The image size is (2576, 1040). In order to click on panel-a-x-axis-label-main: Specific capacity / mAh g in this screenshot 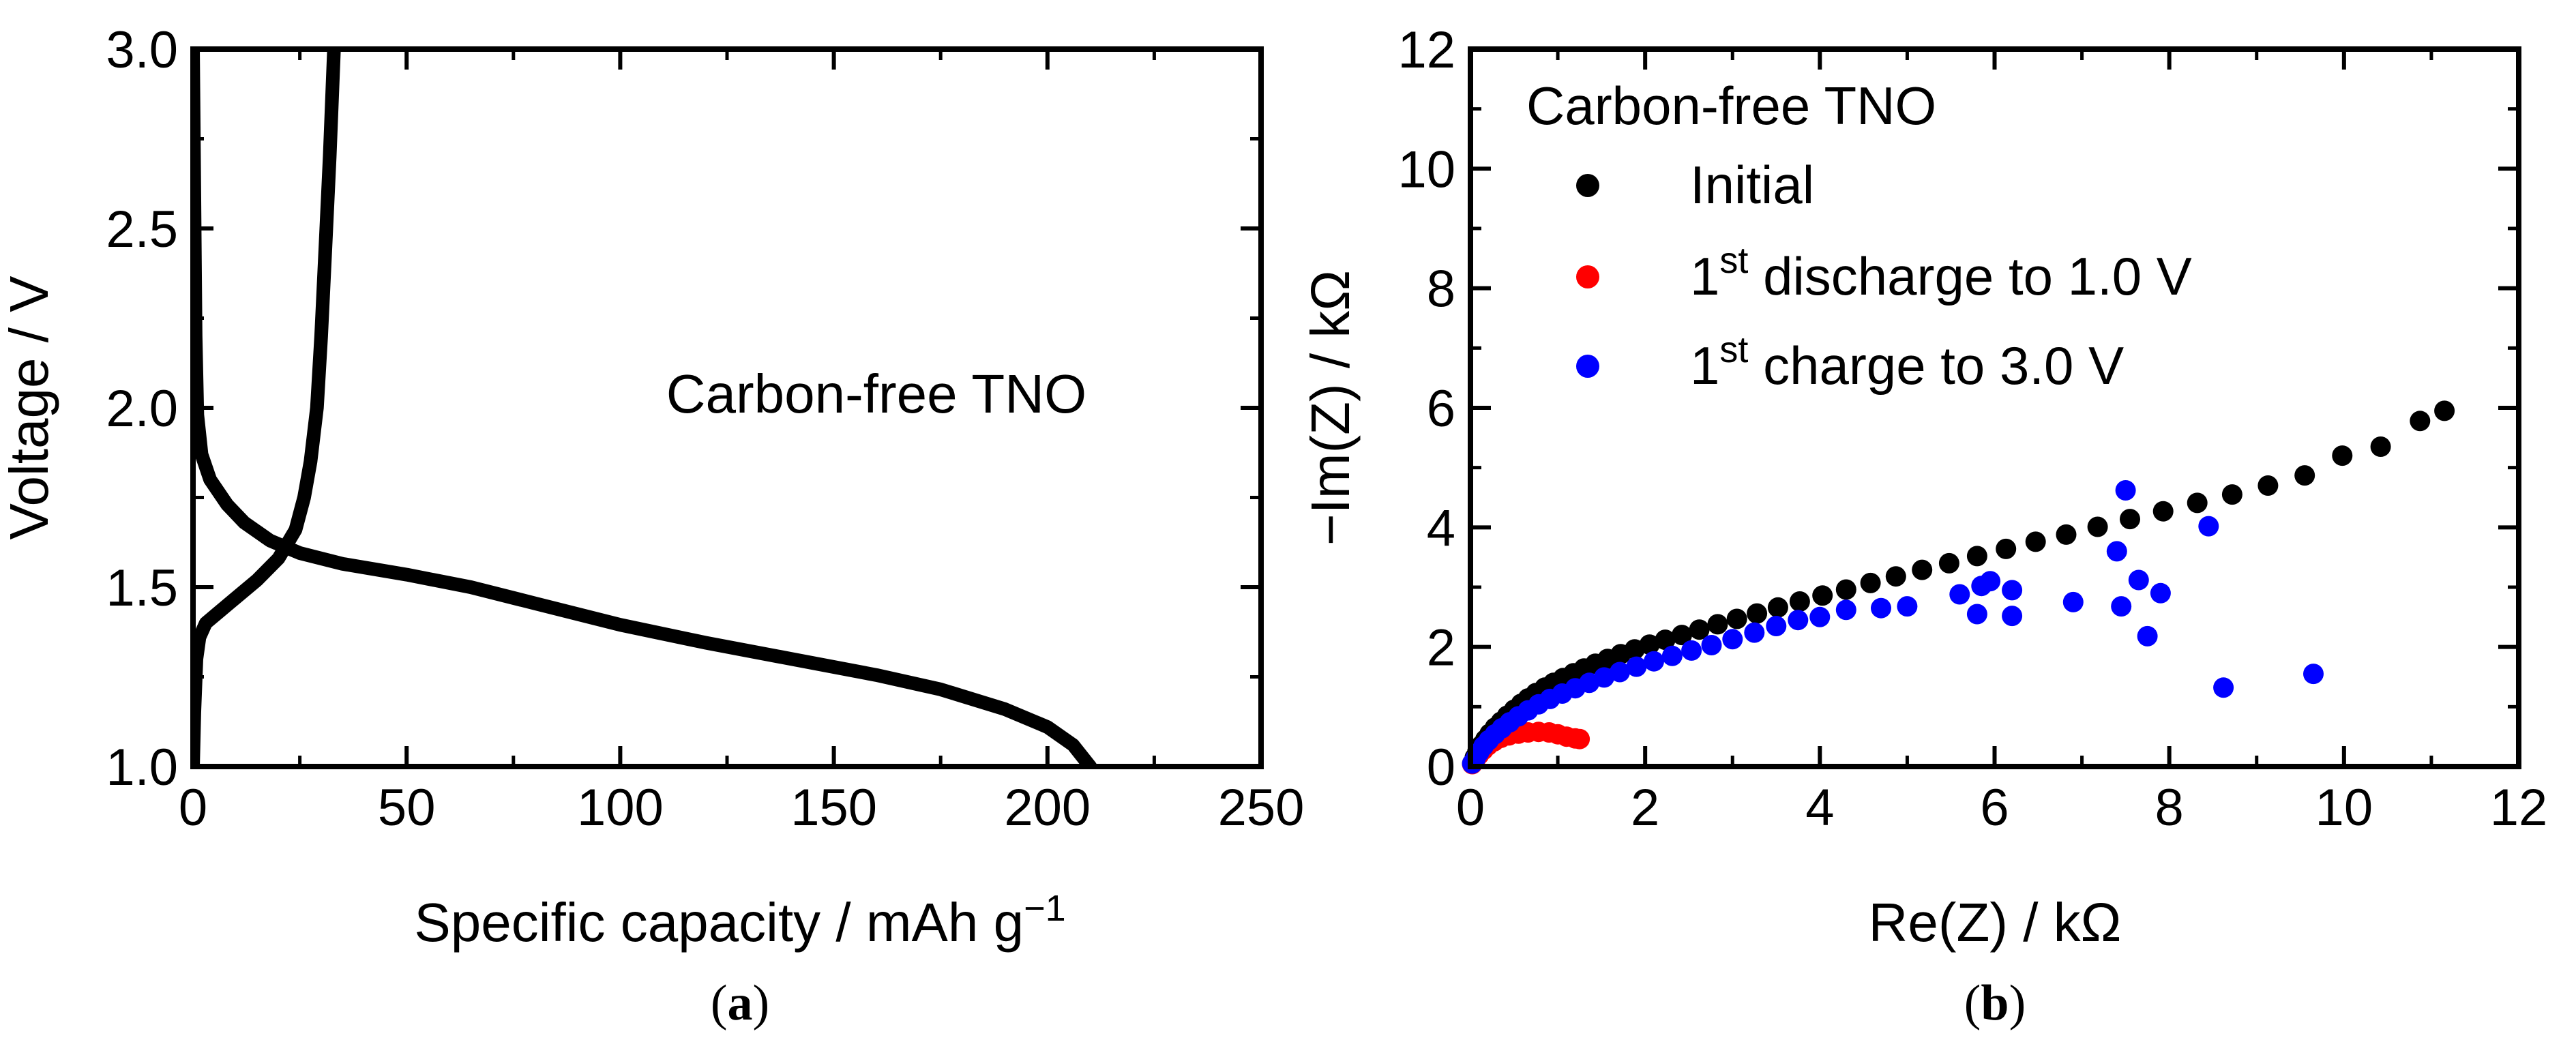, I will do `click(719, 922)`.